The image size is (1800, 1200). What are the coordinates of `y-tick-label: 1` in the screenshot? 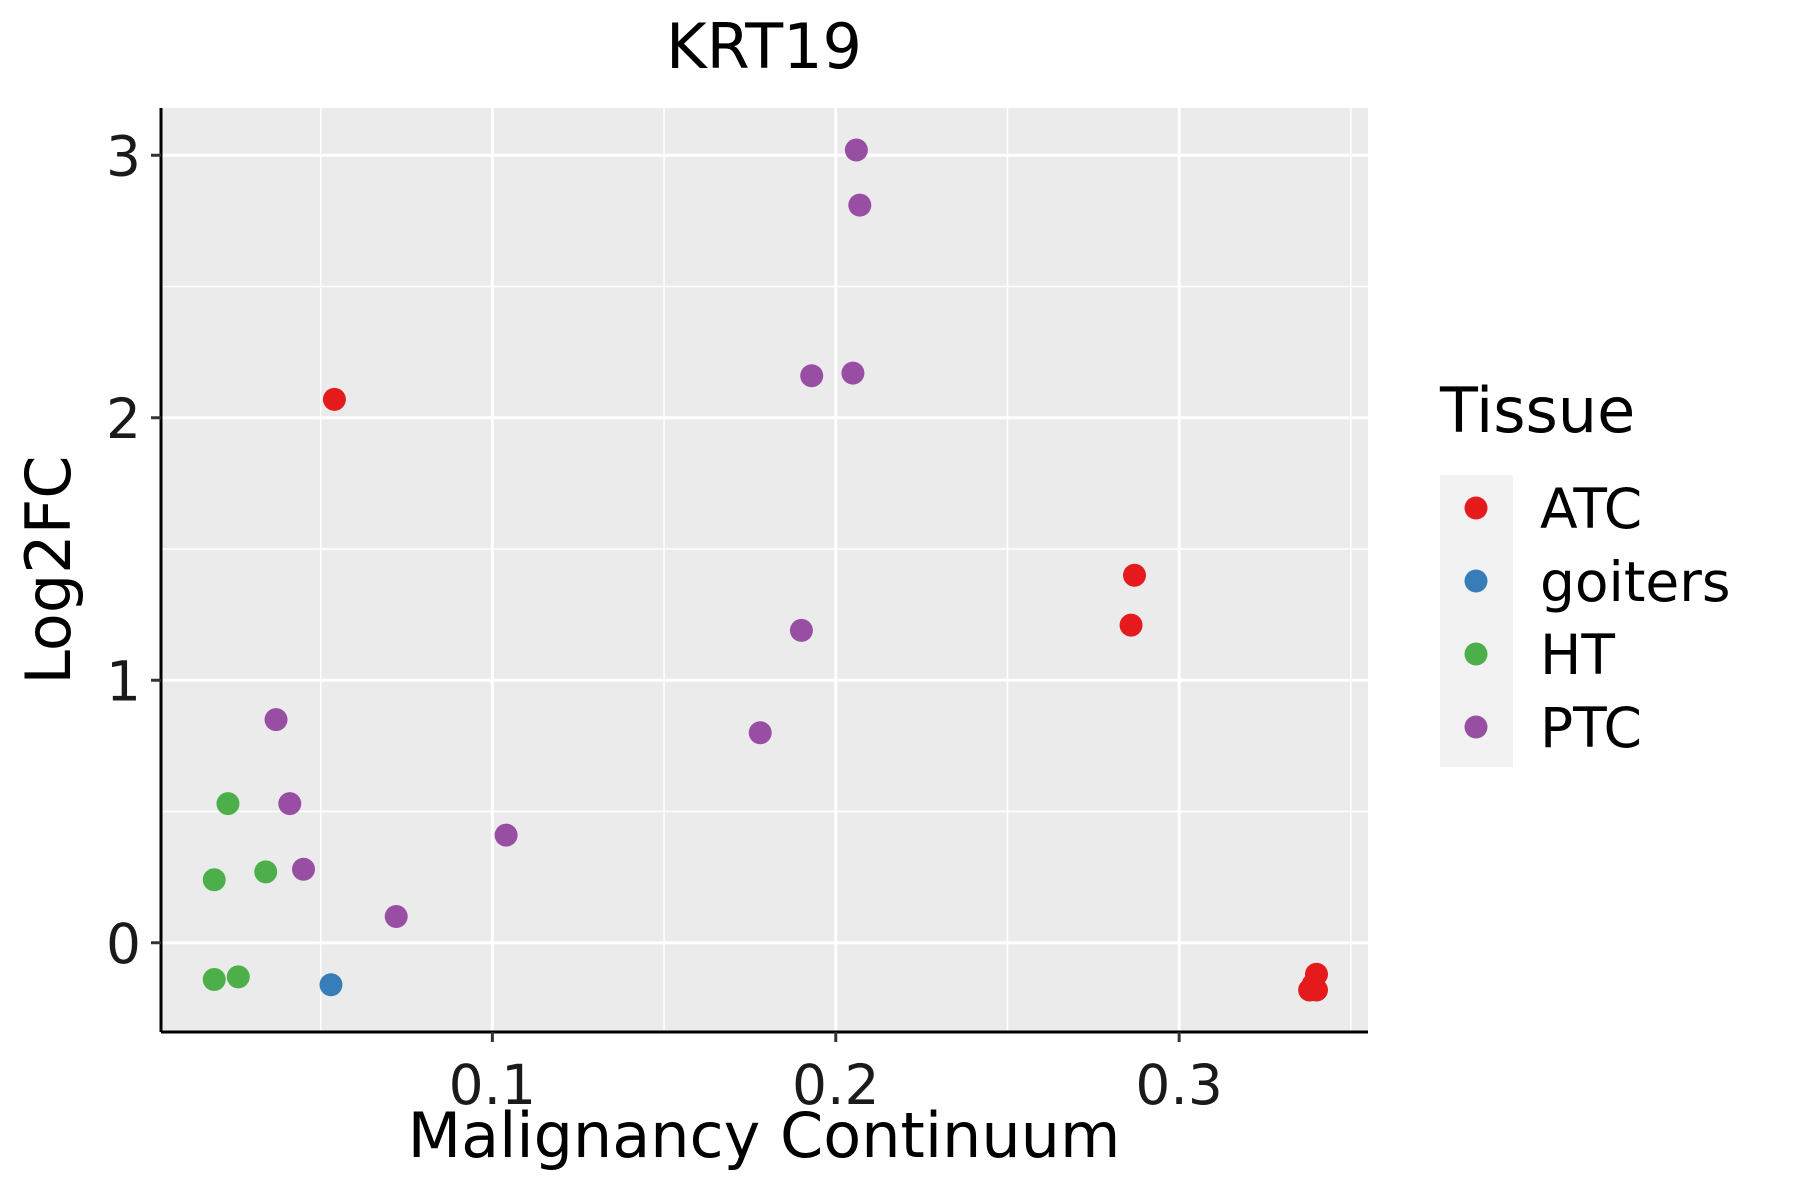 It's located at (123, 681).